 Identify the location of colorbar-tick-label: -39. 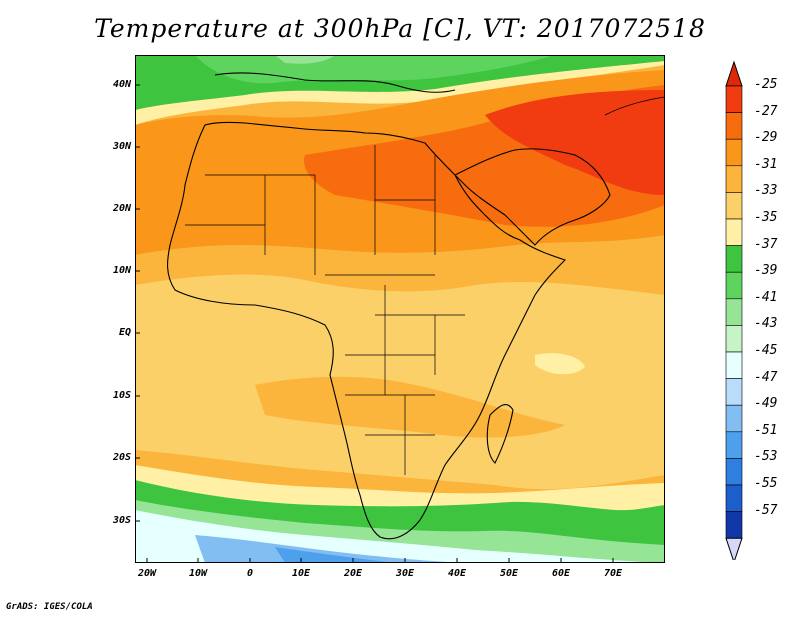
(766, 271).